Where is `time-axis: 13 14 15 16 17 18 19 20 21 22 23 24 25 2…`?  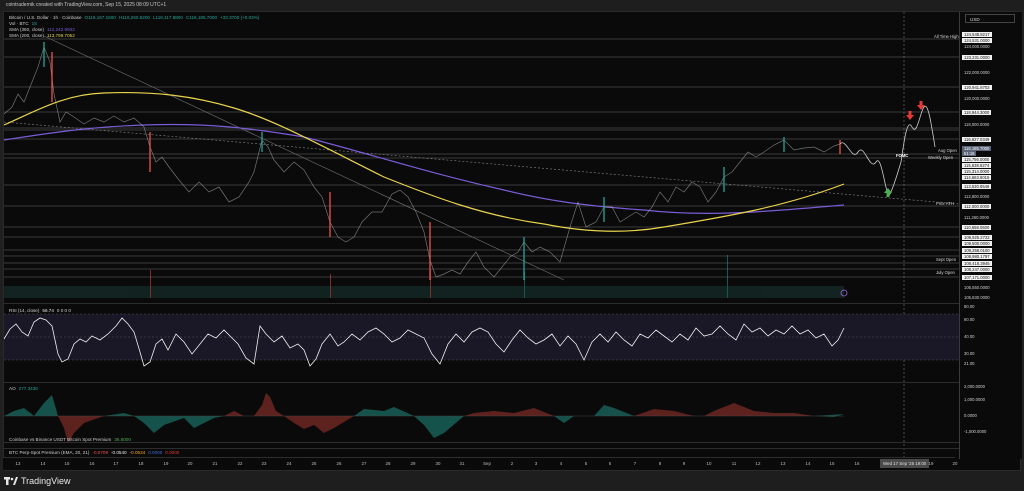
time-axis: 13 14 15 16 17 18 19 20 21 22 23 24 25 2… is located at coordinates (480, 463).